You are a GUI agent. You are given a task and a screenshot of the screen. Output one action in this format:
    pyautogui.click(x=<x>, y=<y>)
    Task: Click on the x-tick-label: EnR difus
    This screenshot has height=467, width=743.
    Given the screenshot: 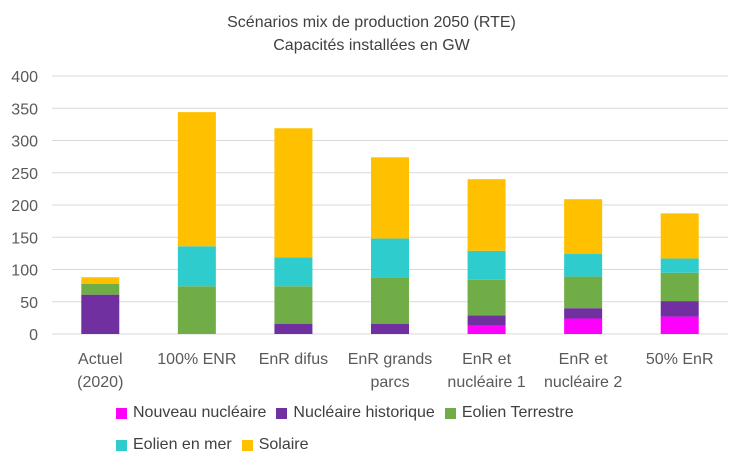 What is the action you would take?
    pyautogui.click(x=293, y=359)
    